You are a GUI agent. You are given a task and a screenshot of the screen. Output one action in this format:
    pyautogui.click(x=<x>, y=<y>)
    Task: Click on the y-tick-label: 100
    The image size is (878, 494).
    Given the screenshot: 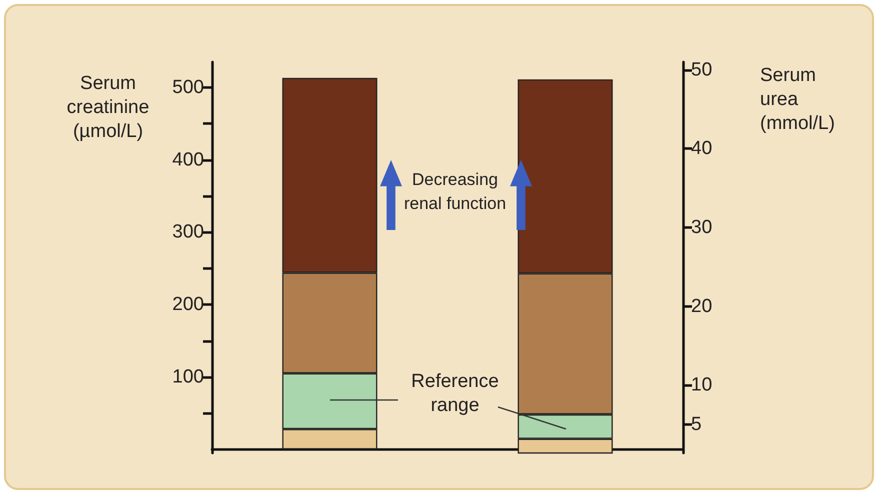 What is the action you would take?
    pyautogui.click(x=188, y=377)
    